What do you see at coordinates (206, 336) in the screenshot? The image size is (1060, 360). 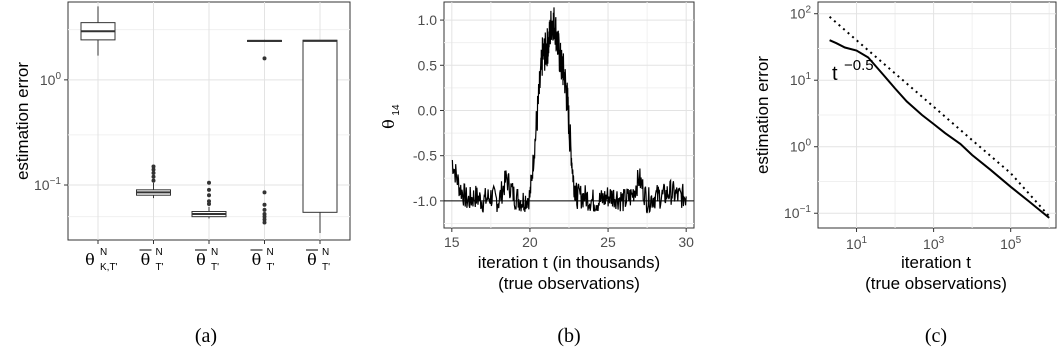 I see `panel-a-caption: (a)` at bounding box center [206, 336].